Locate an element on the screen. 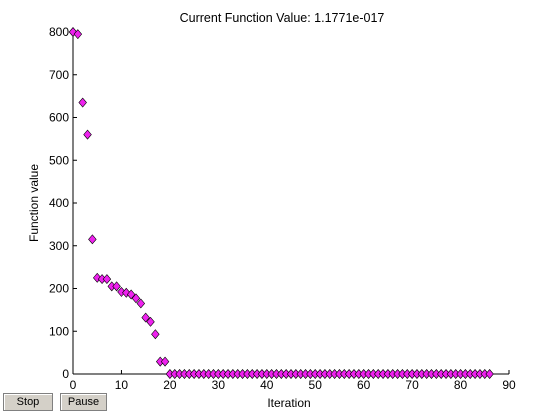 The height and width of the screenshot is (420, 560). x-axis-title: Iteration is located at coordinates (288, 403).